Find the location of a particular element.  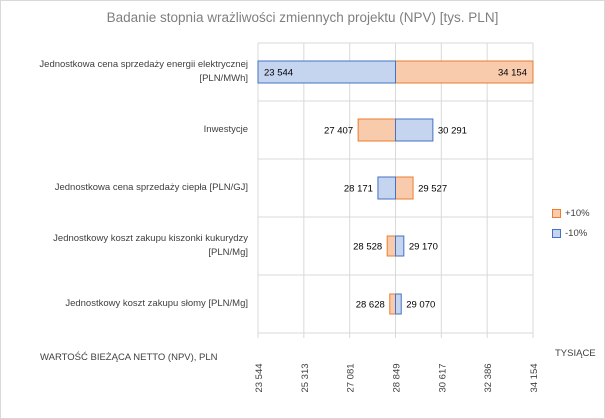

data-label: 28 628 is located at coordinates (370, 305).